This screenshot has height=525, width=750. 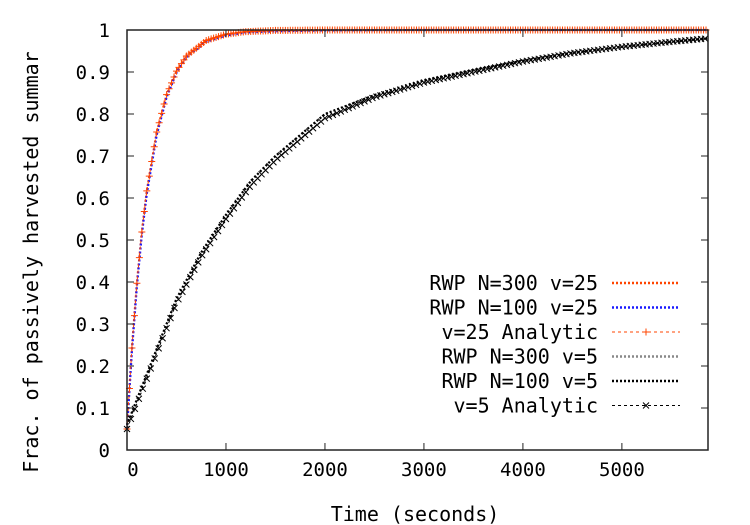 I want to click on legend-label: RWP N=300 v=25, so click(x=513, y=283).